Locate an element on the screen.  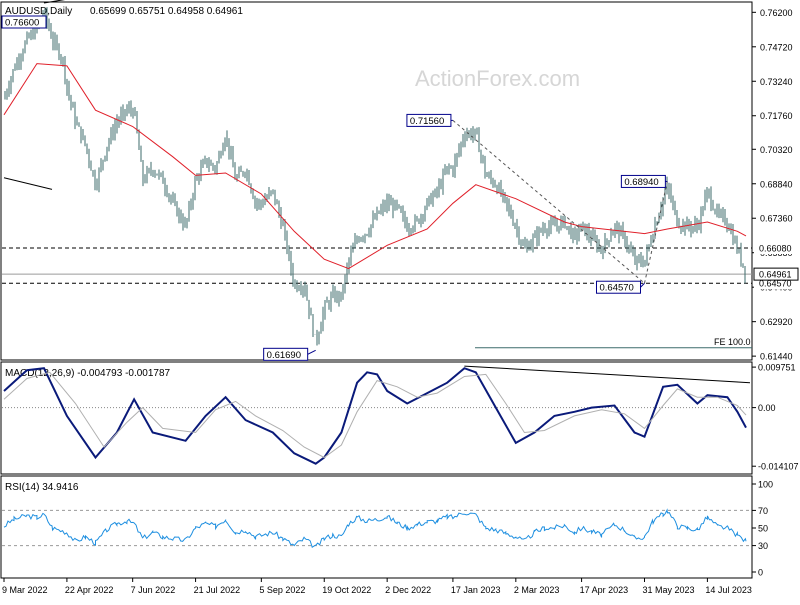
price-y-tick-label: 0.62920 is located at coordinates (776, 322).